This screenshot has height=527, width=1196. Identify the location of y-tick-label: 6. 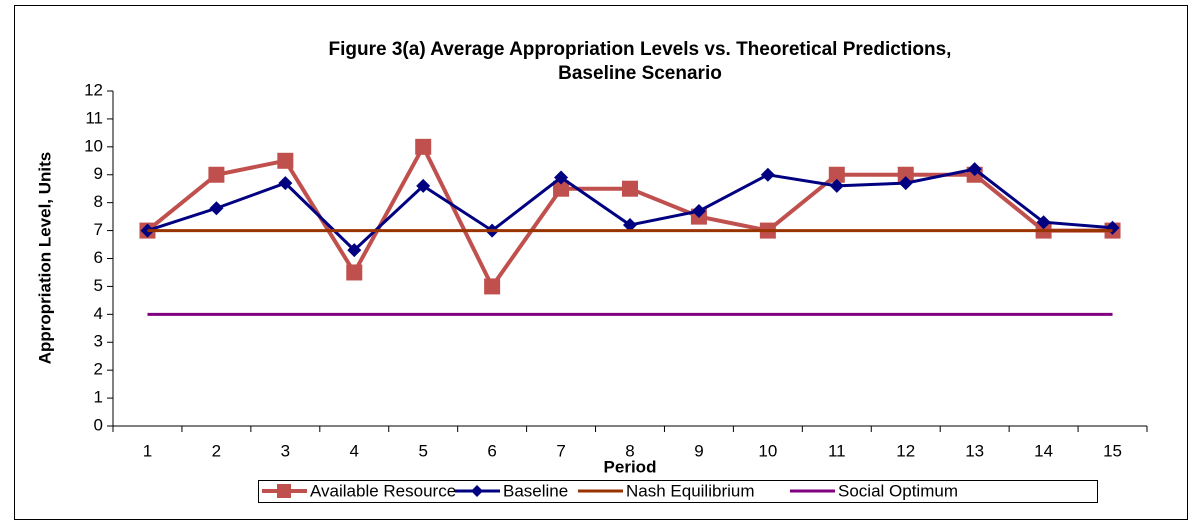
(98, 257).